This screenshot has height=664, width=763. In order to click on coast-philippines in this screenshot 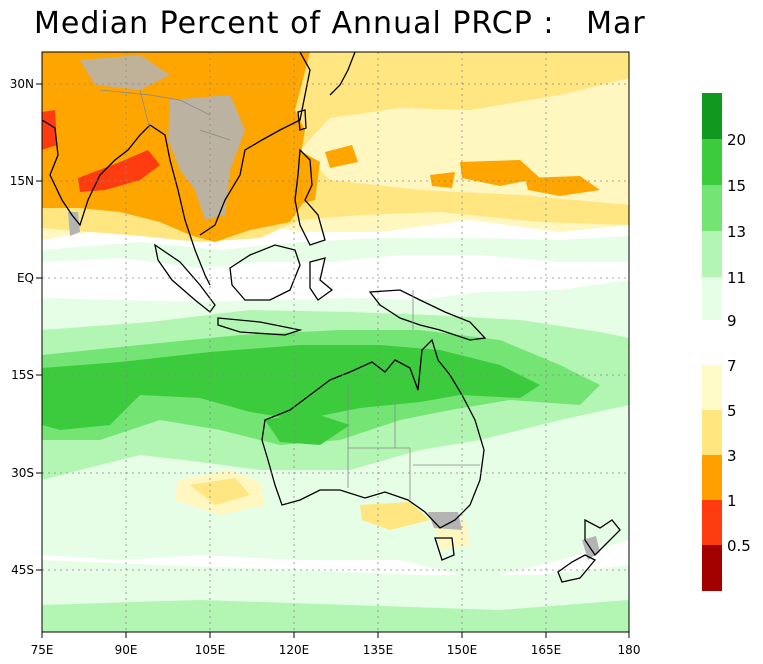, I will do `click(310, 197)`.